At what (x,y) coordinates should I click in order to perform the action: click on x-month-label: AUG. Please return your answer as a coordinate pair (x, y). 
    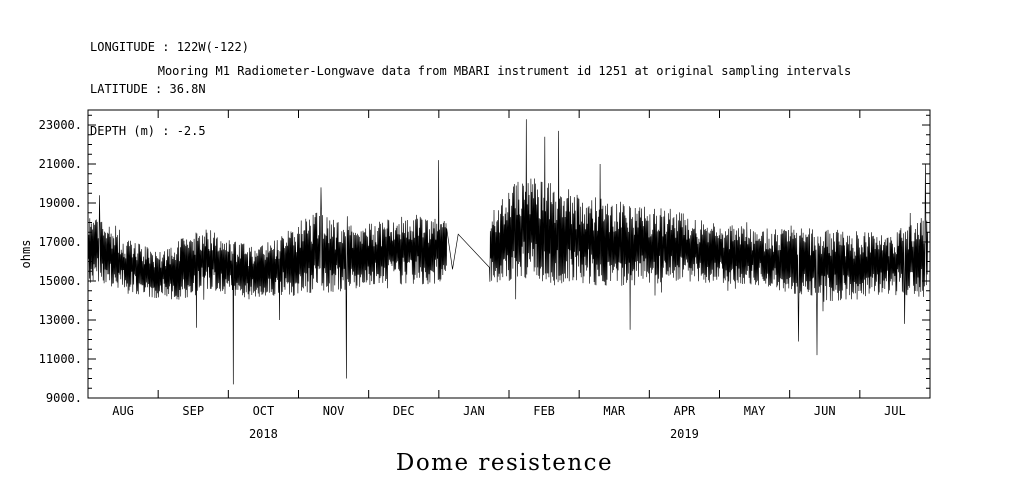
    Looking at the image, I should click on (123, 411).